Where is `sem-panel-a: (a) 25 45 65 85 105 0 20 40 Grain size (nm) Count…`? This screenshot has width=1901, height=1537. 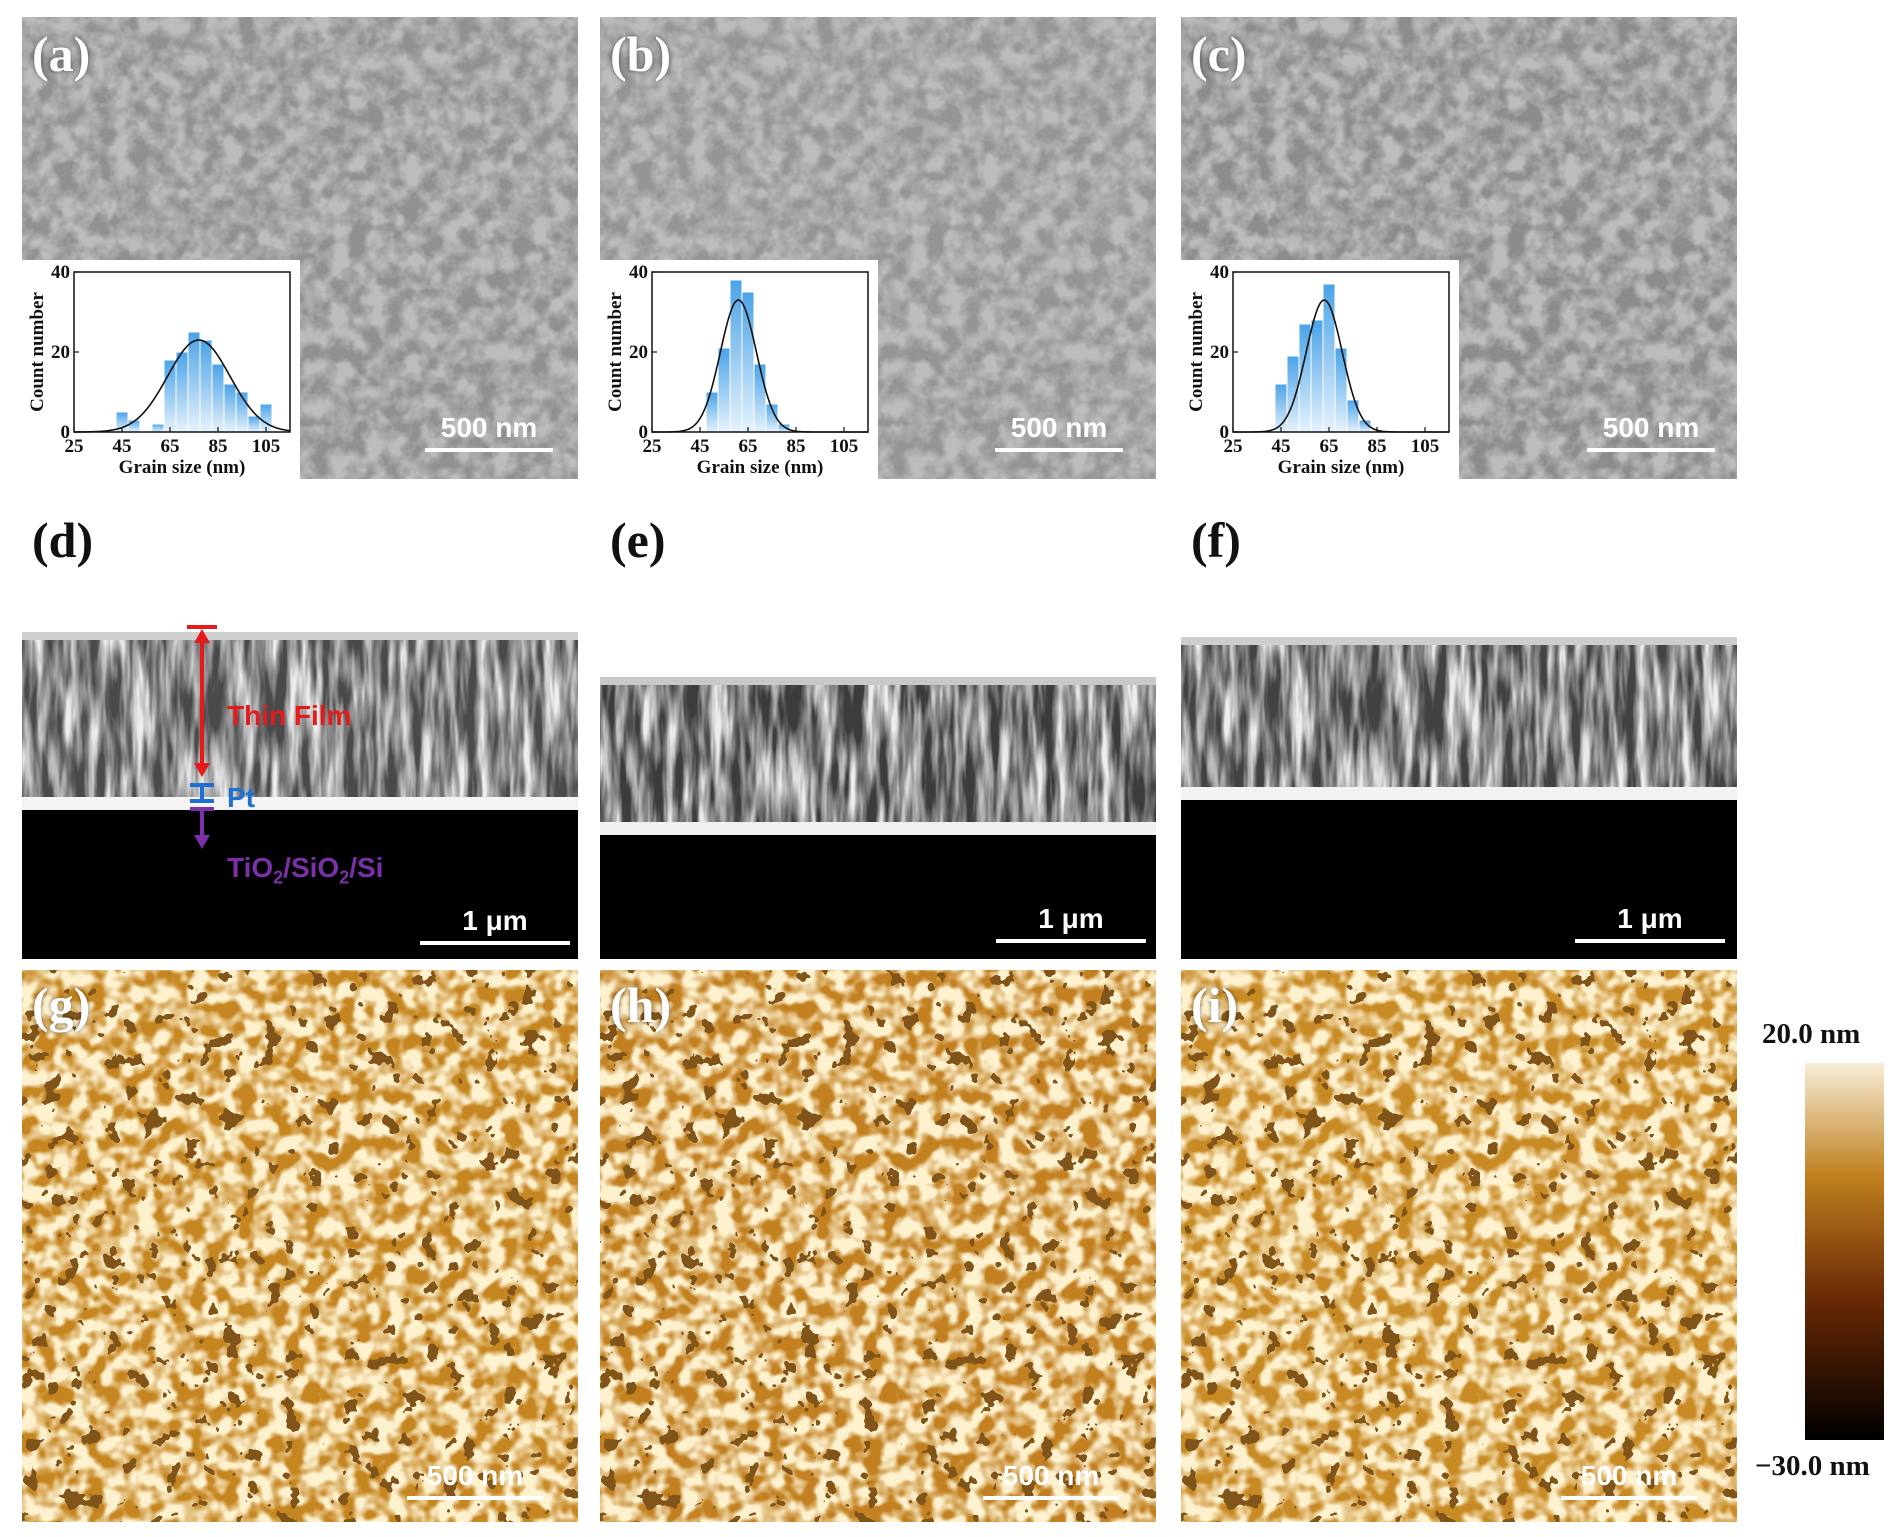
sem-panel-a: (a) 25 45 65 85 105 0 20 40 Grain size (nm) Count… is located at coordinates (300, 248).